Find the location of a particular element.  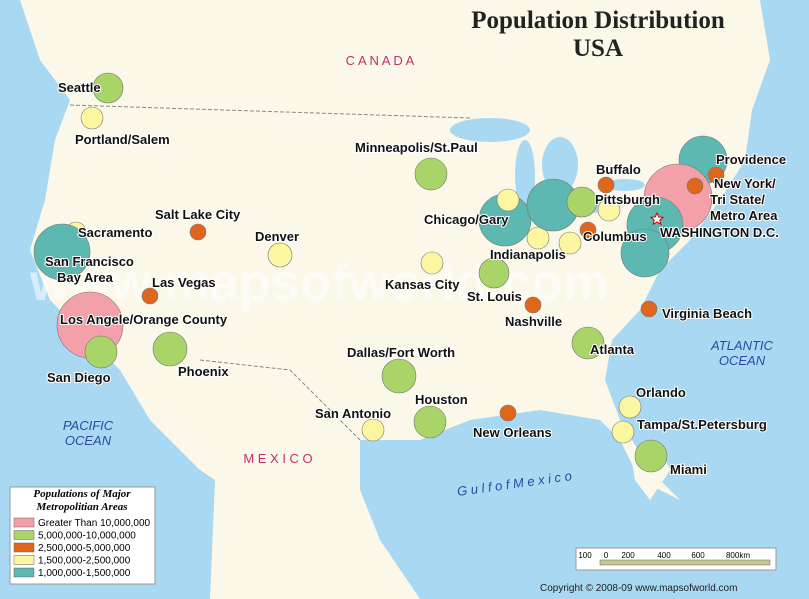

city-label: Atlanta is located at coordinates (612, 349).